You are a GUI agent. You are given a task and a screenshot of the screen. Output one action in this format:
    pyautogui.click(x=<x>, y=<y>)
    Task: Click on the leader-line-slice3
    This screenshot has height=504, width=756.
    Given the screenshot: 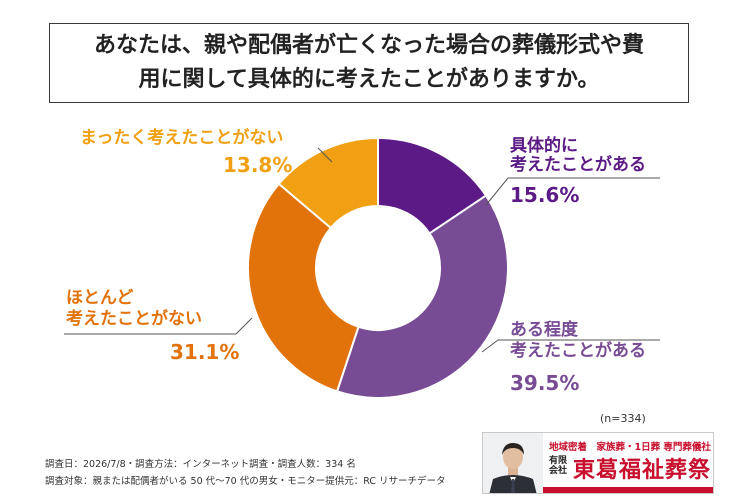 What is the action you would take?
    pyautogui.click(x=158, y=326)
    